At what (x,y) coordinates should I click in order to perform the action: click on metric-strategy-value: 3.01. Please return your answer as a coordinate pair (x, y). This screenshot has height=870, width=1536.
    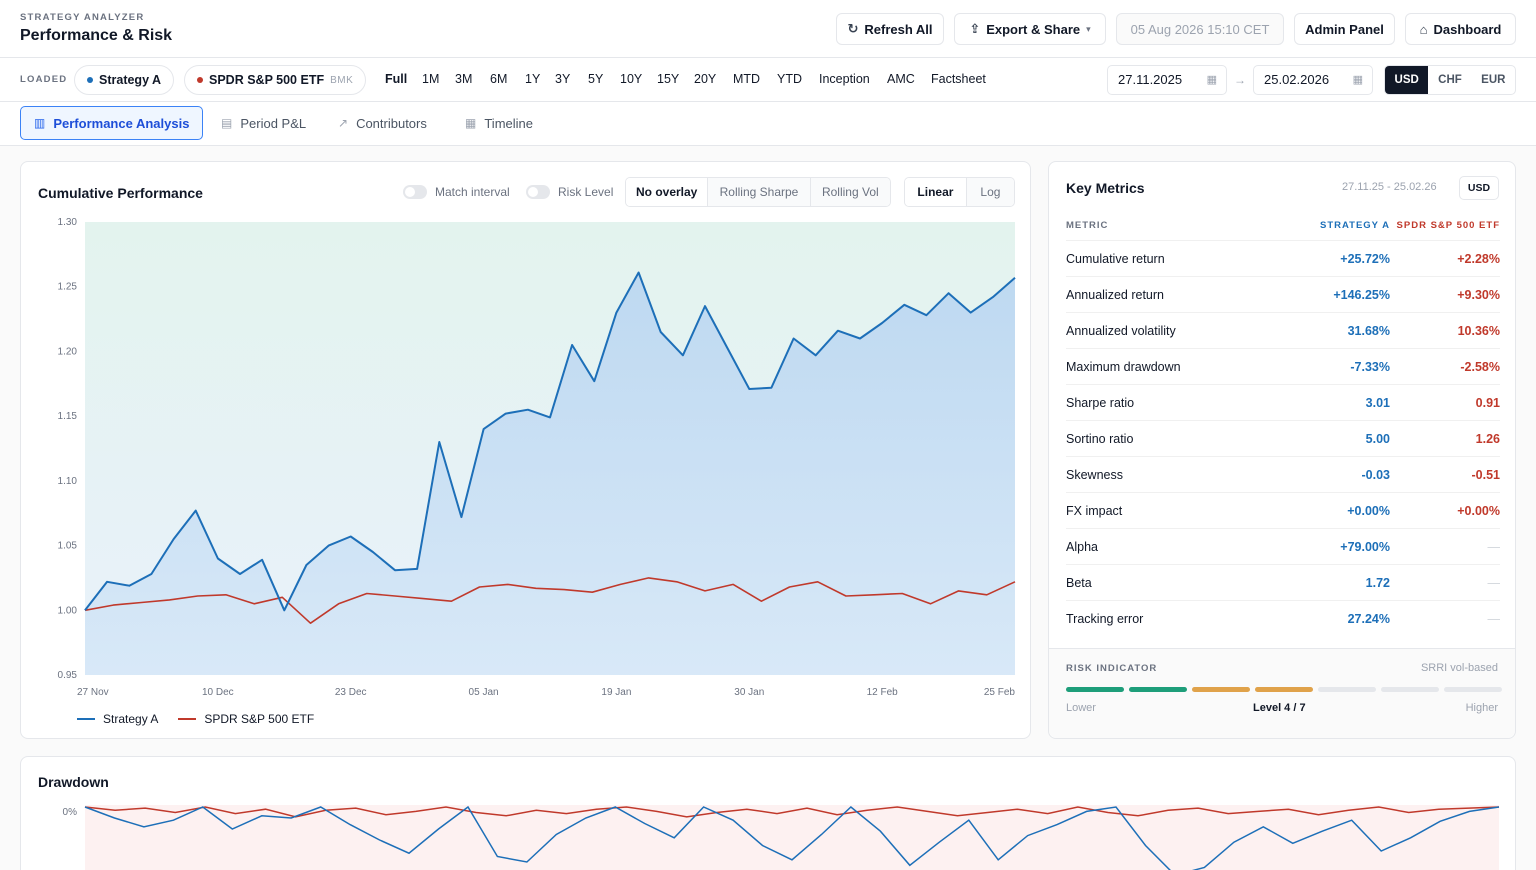
    Looking at the image, I should click on (1377, 403).